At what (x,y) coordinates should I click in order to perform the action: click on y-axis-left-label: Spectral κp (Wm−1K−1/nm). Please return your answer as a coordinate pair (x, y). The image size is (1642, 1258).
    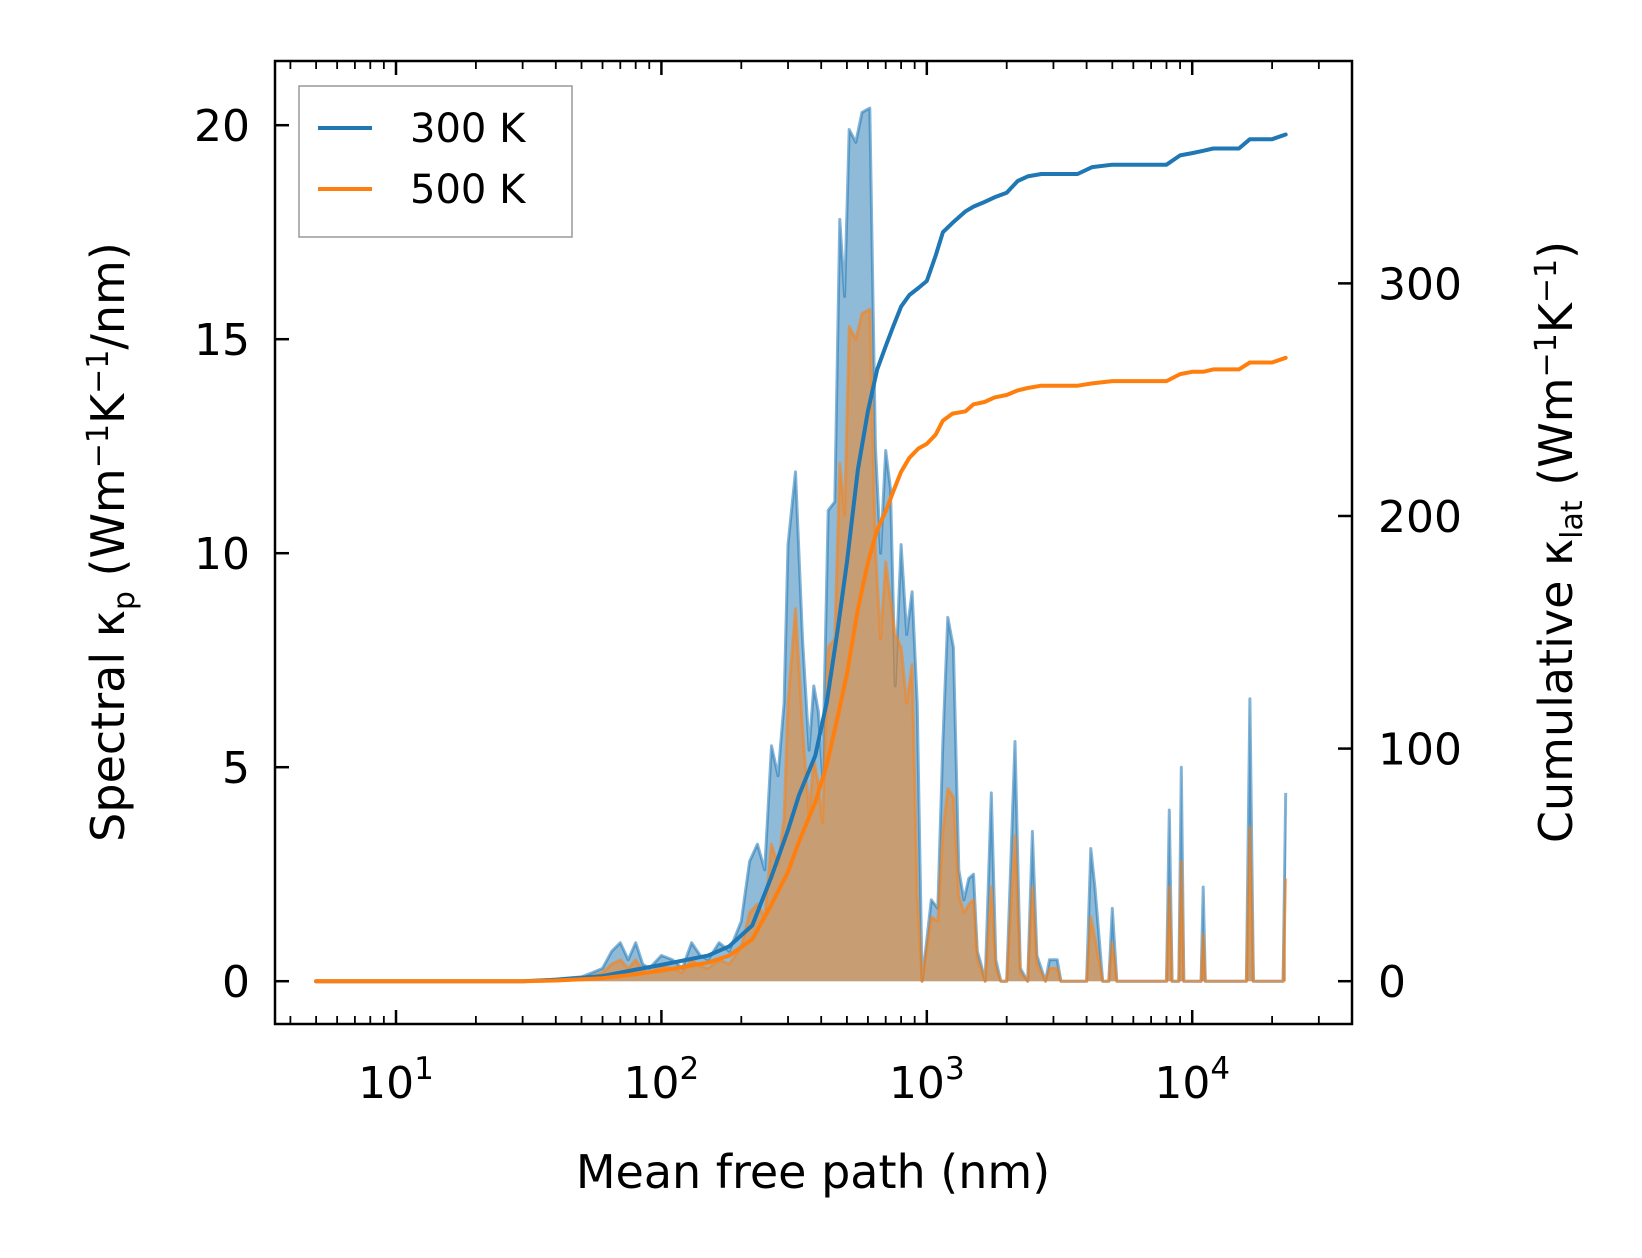
    Looking at the image, I should click on (111, 542).